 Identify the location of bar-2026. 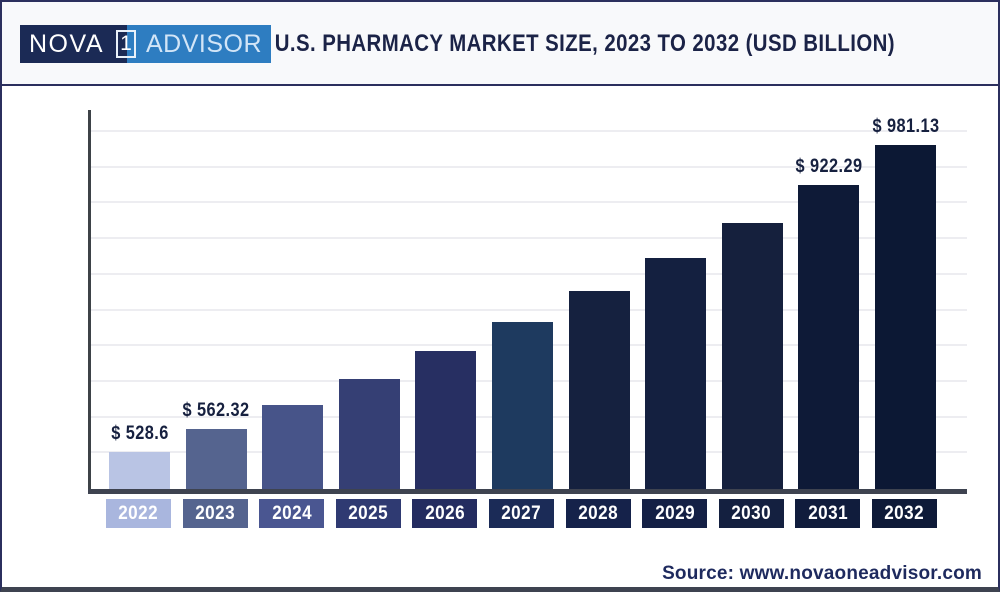
(446, 420).